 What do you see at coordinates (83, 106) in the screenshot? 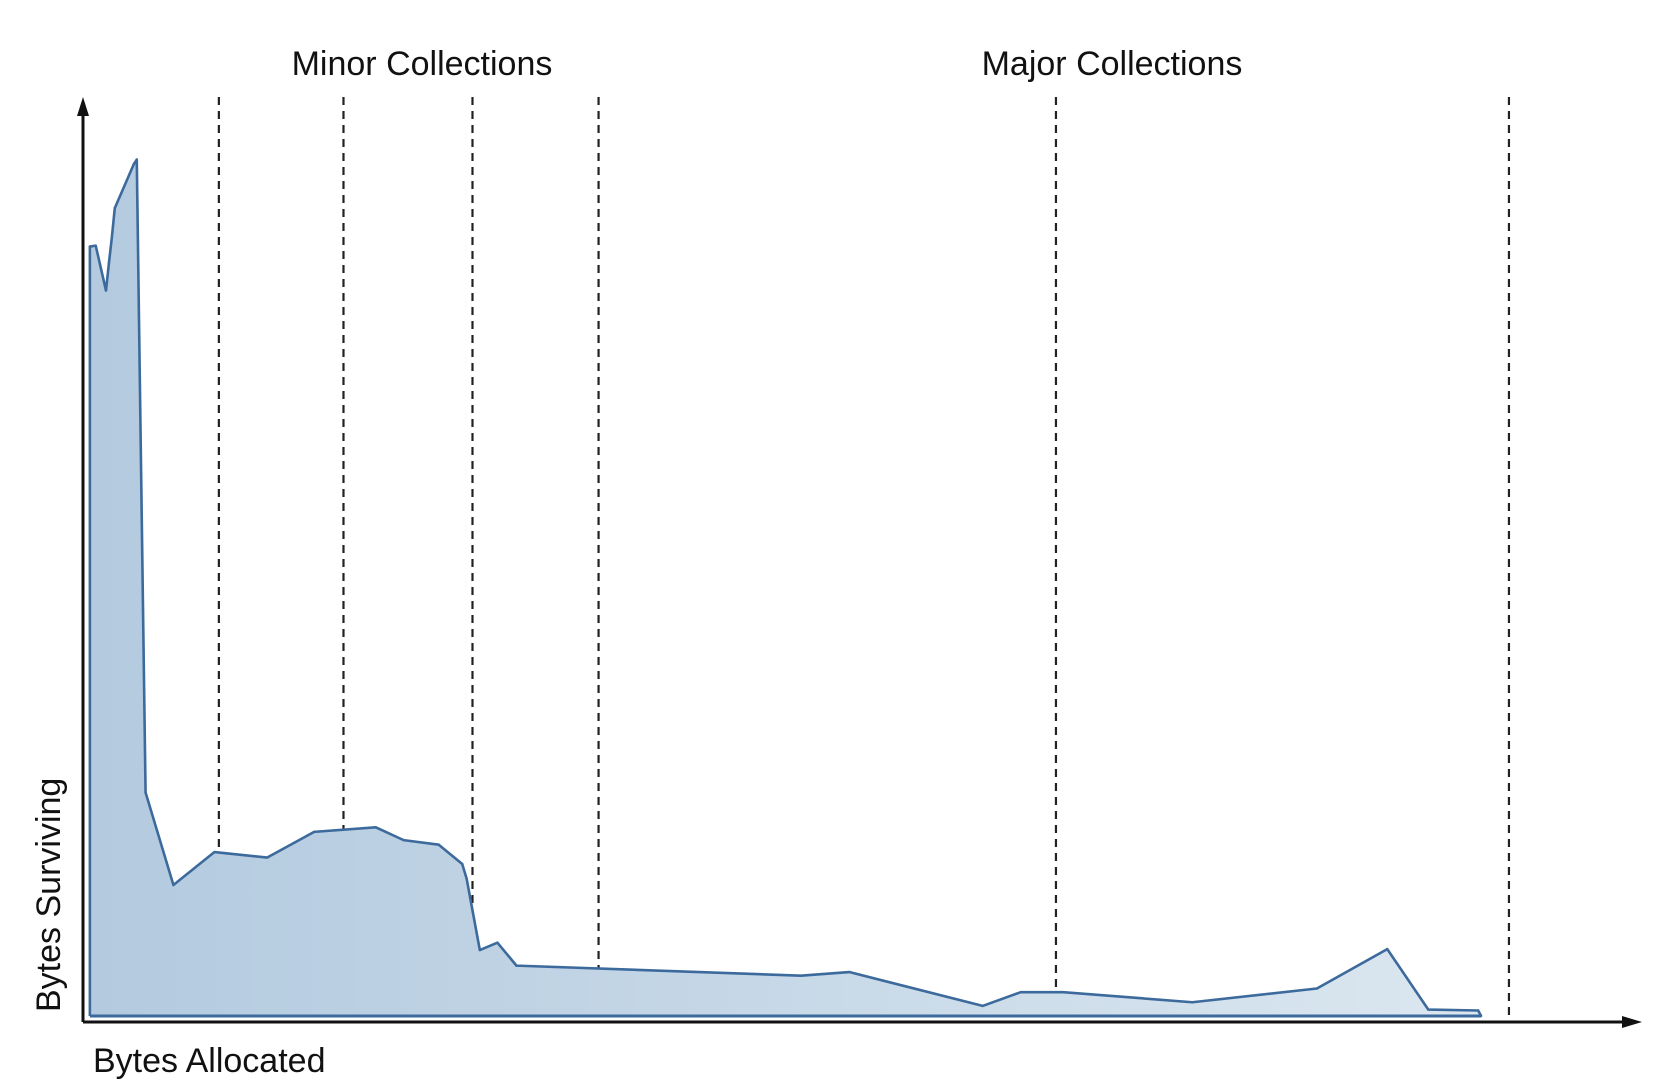
I see `y-axis-arrowhead` at bounding box center [83, 106].